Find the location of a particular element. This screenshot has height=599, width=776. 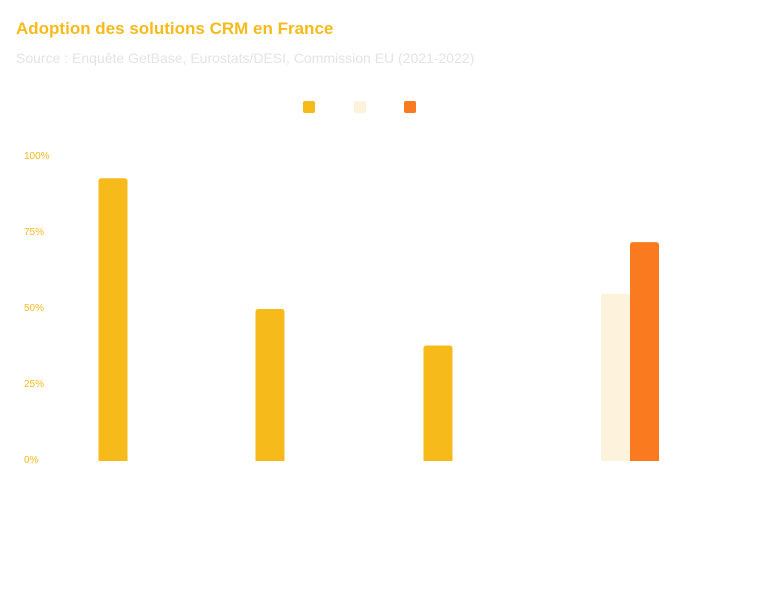

y-tick-label: 75% is located at coordinates (34, 232).